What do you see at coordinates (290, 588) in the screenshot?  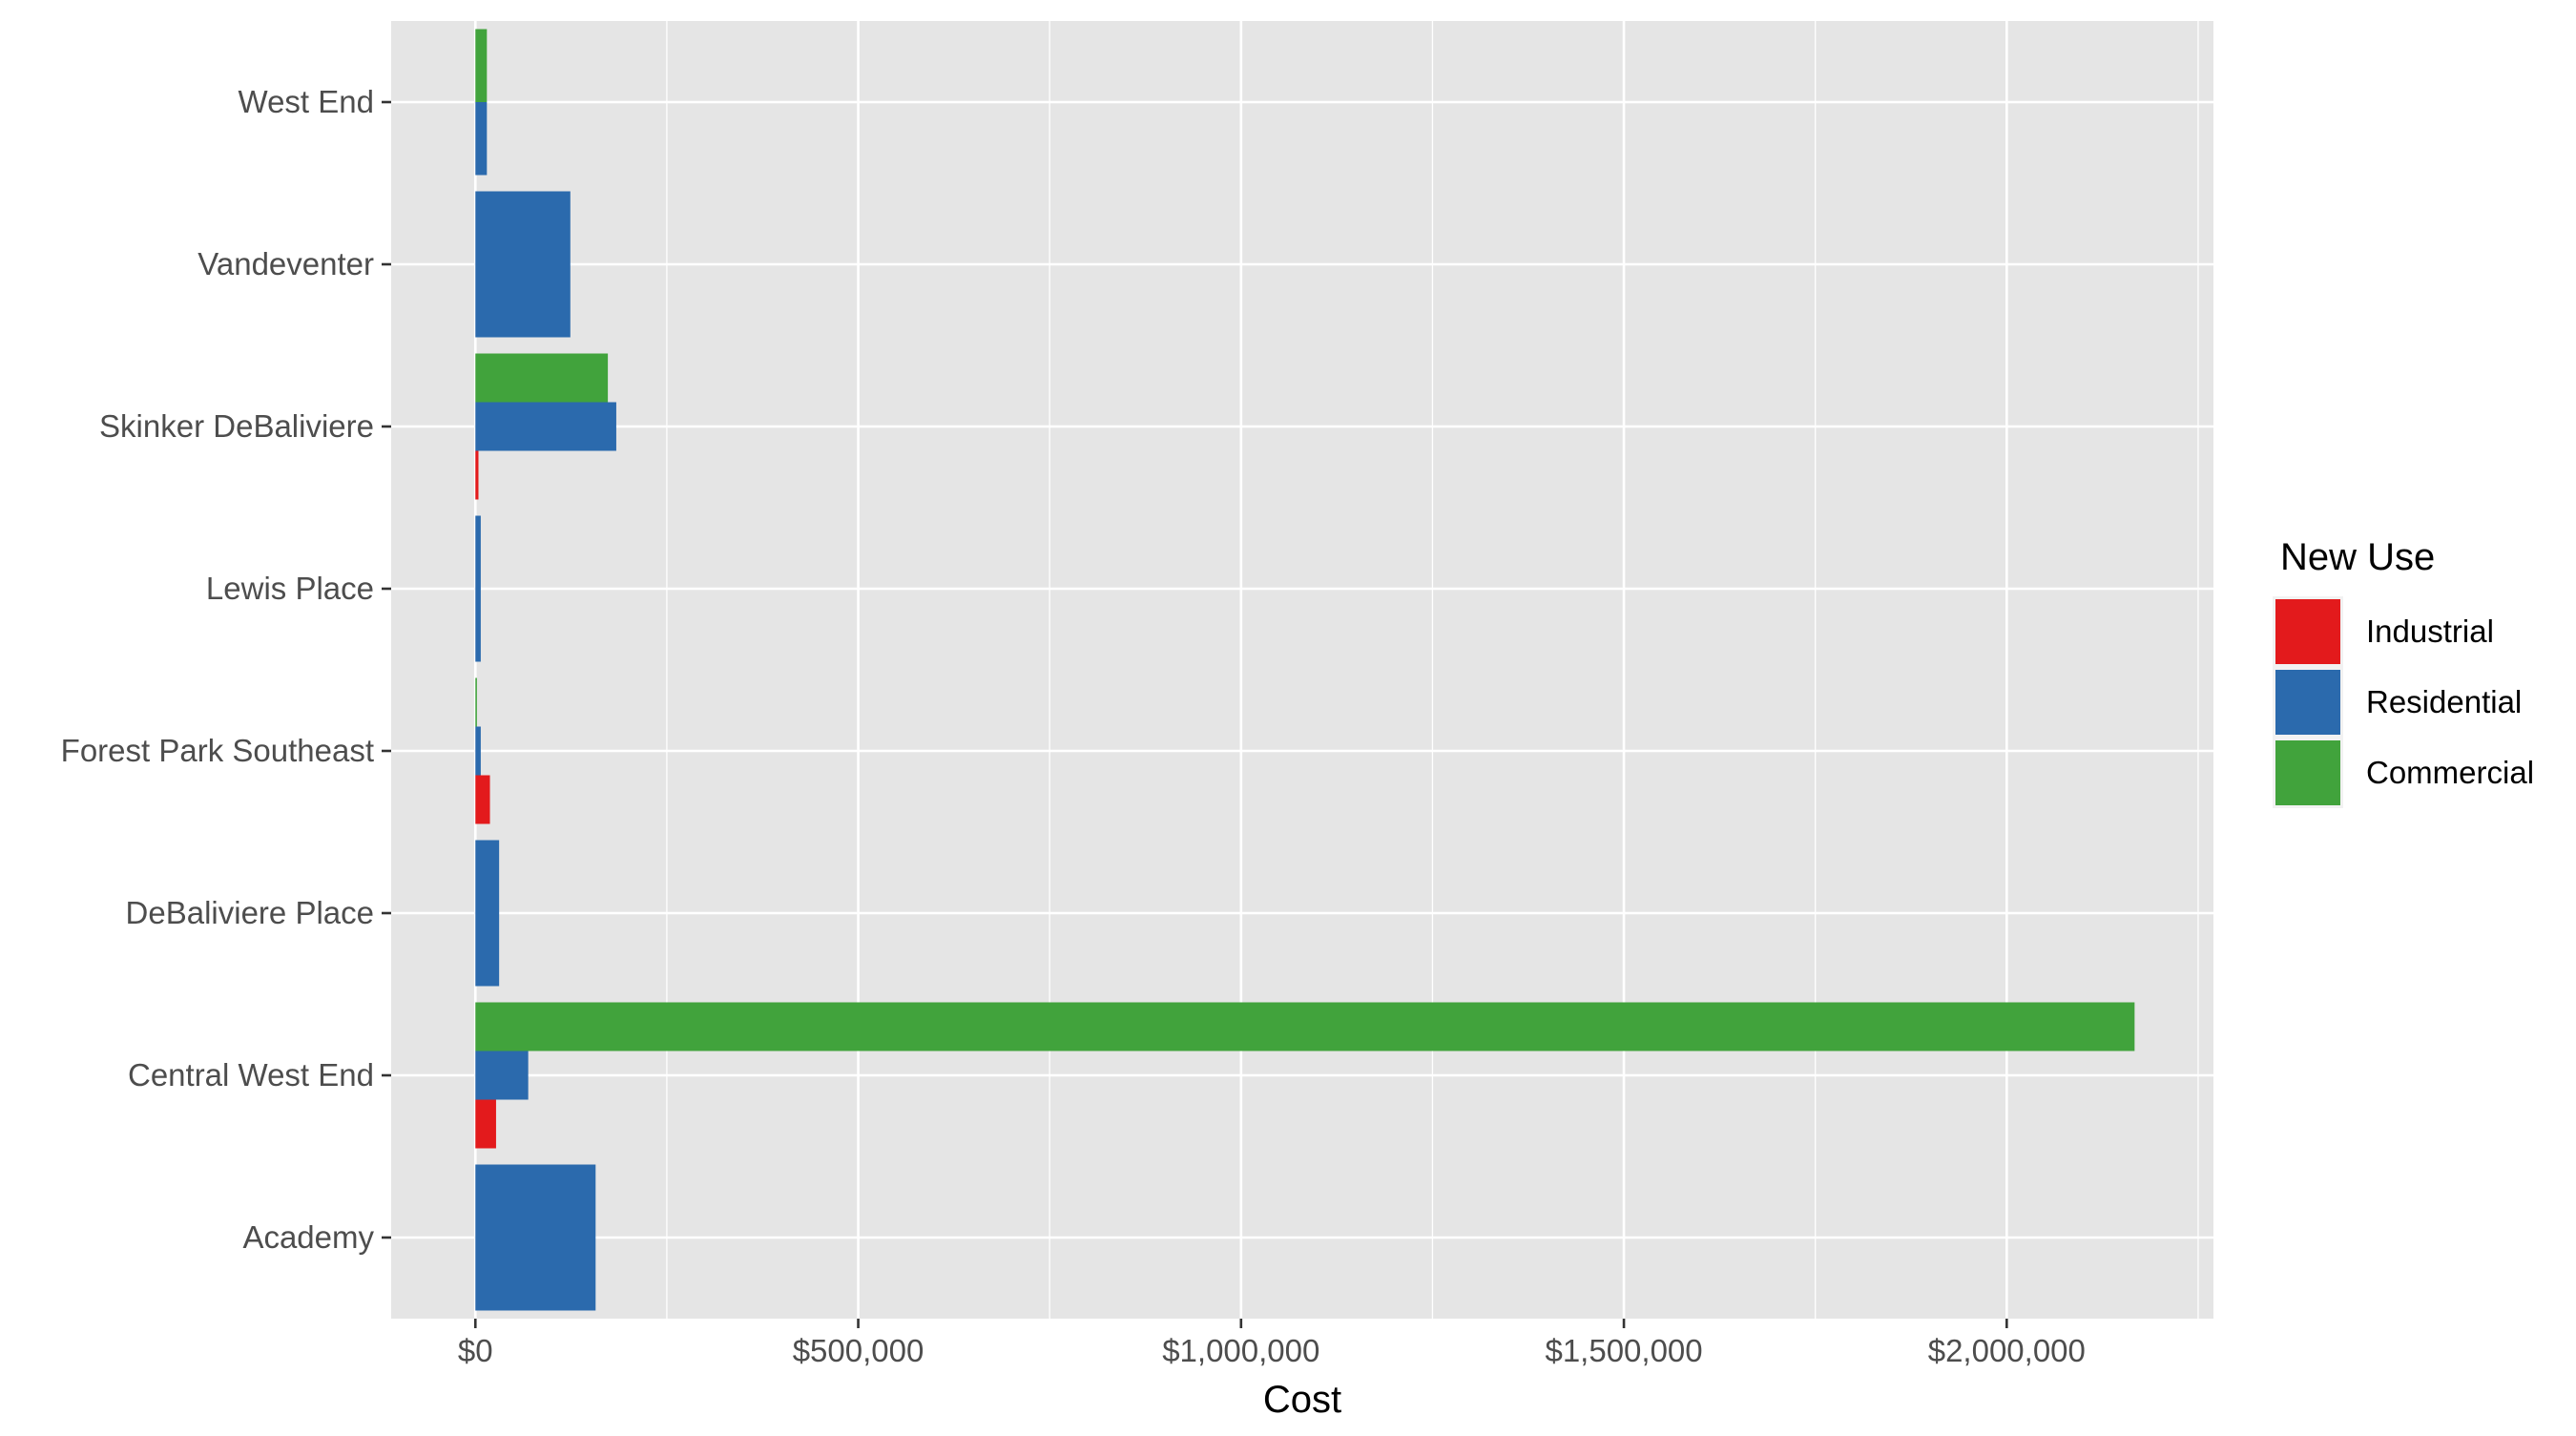 I see `y-tick-label: Lewis Place` at bounding box center [290, 588].